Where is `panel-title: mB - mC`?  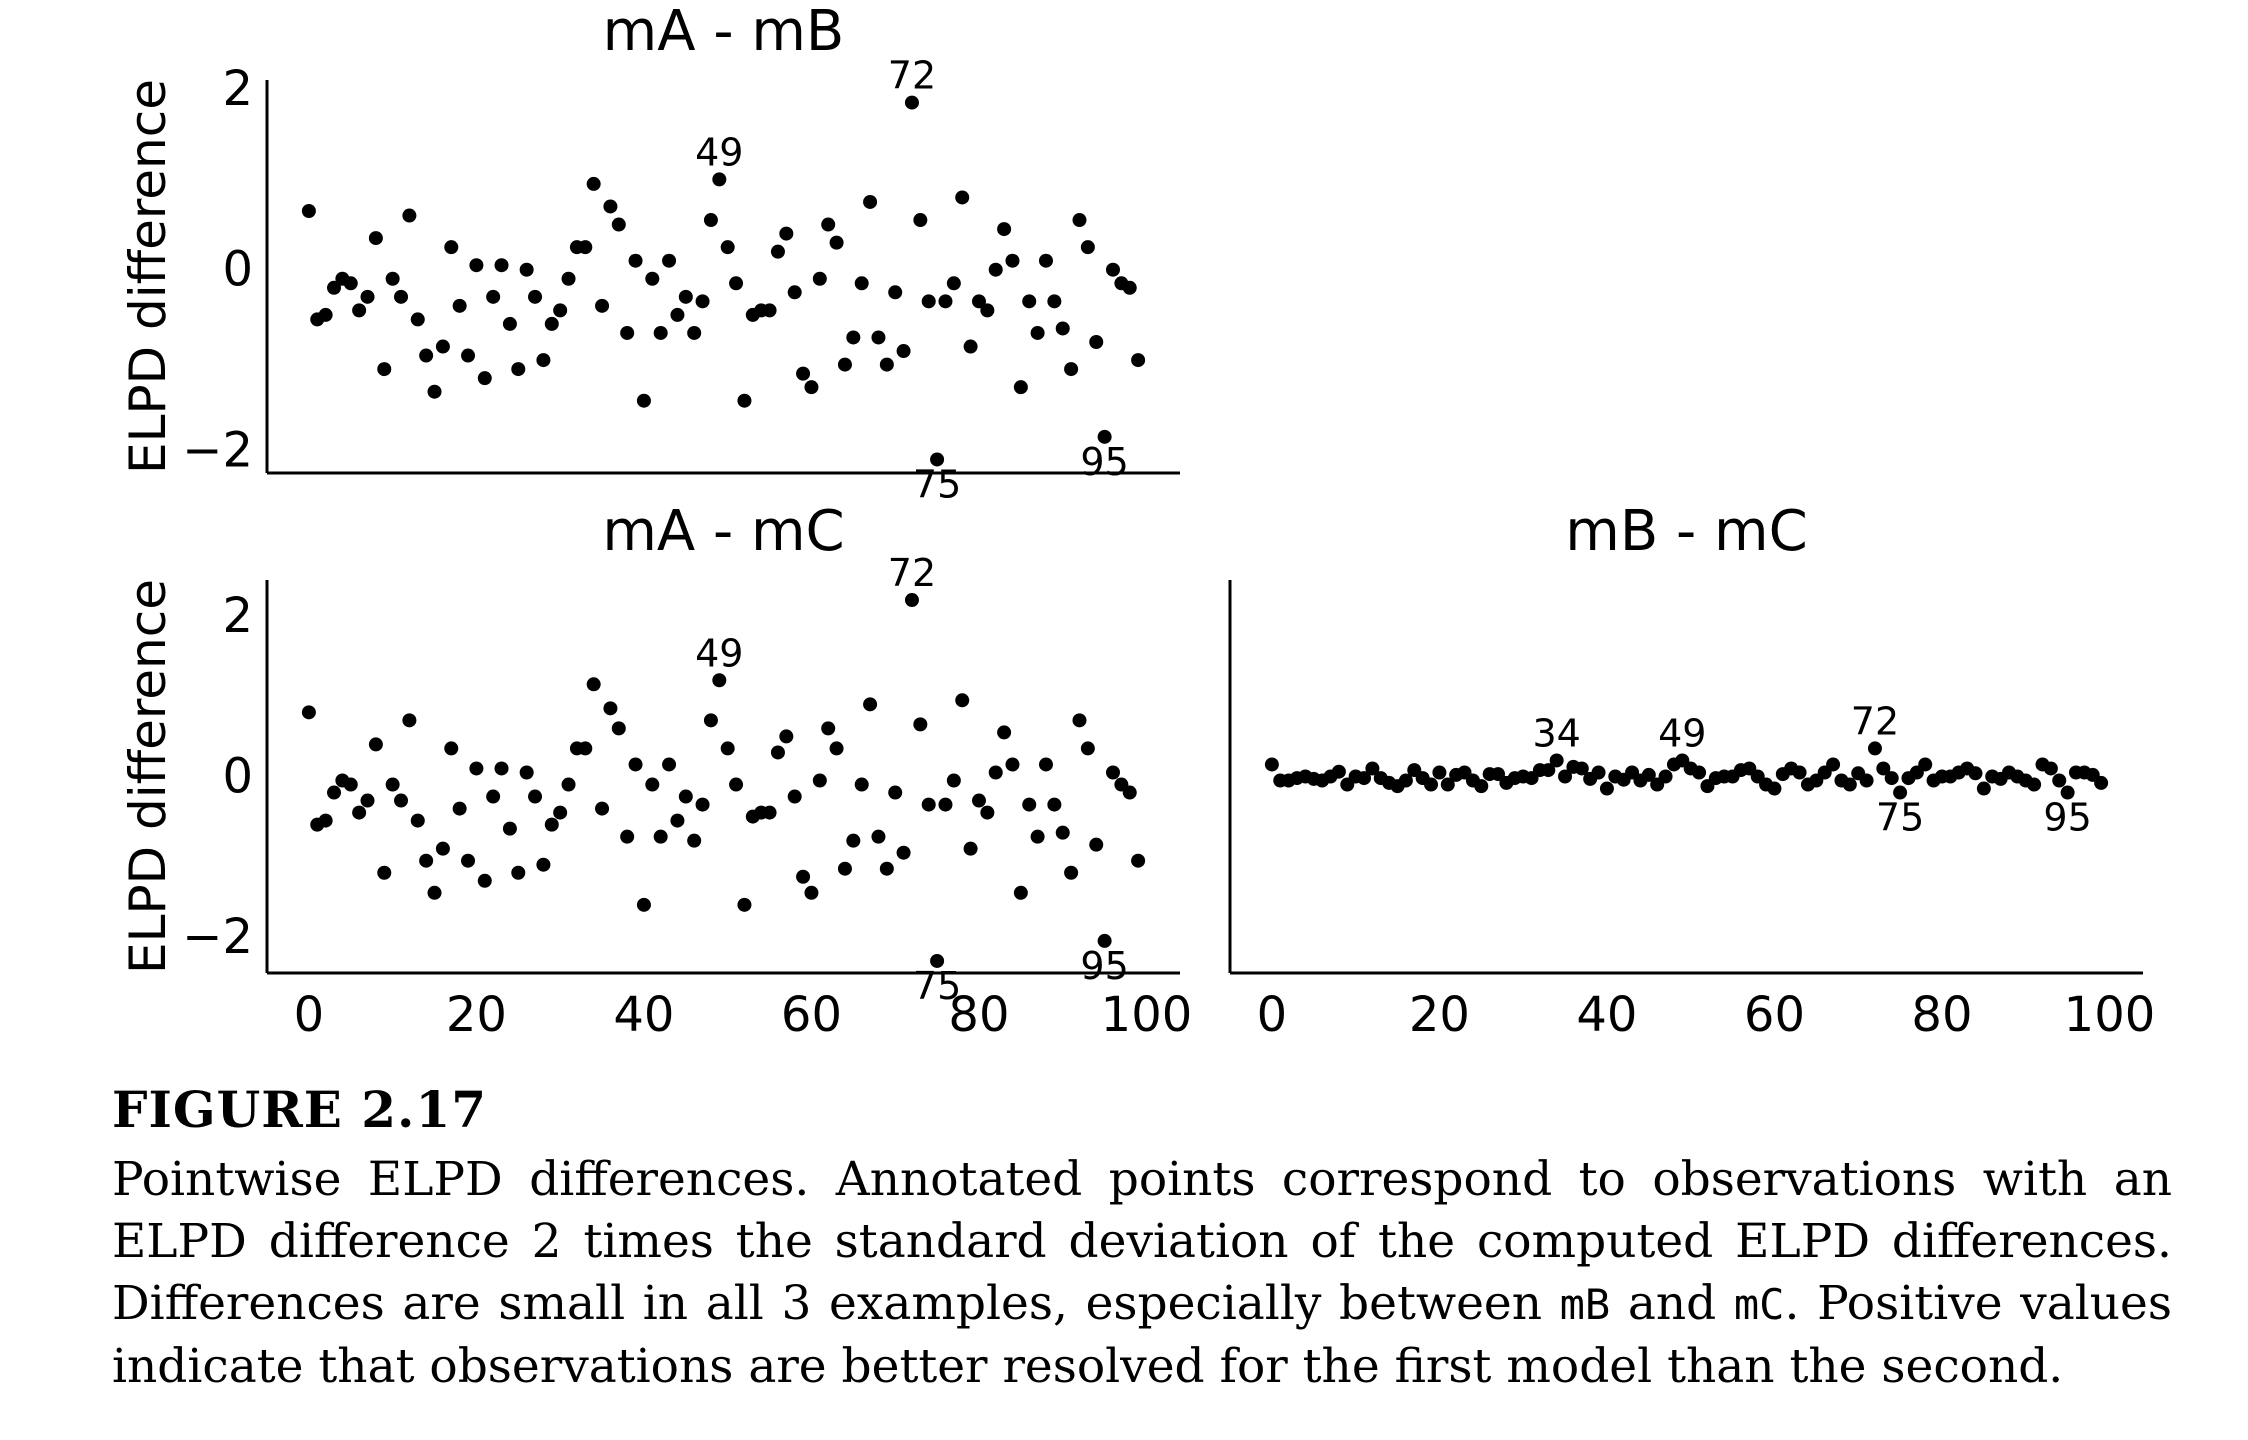 panel-title: mB - mC is located at coordinates (1686, 531).